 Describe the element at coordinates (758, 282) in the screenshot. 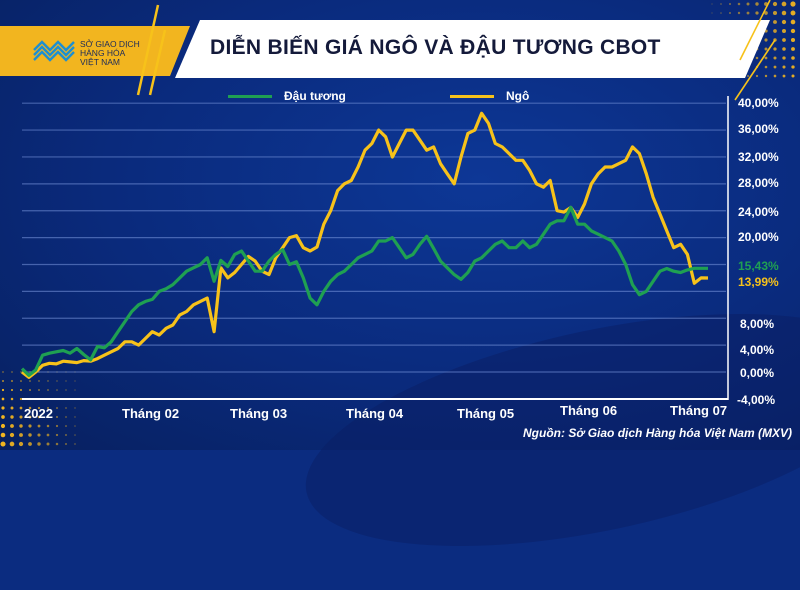

I see `end-label-corn: 13,99%` at that location.